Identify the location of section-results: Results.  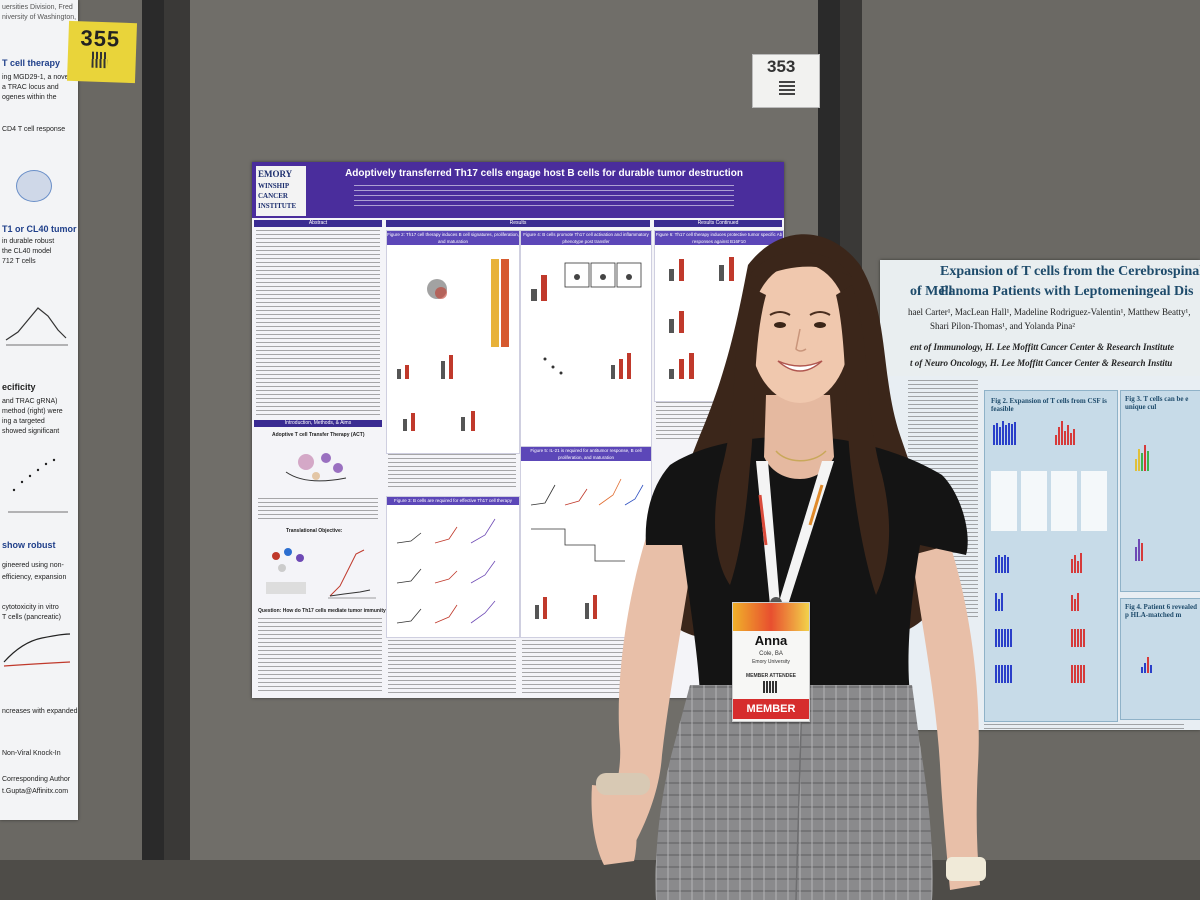
(518, 223).